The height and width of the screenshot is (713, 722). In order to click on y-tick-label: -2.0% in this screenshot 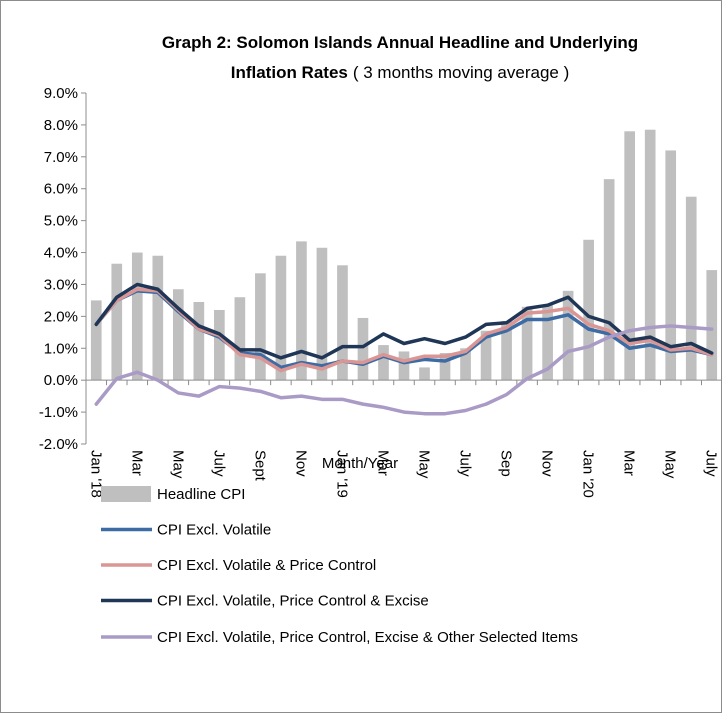, I will do `click(58, 444)`.